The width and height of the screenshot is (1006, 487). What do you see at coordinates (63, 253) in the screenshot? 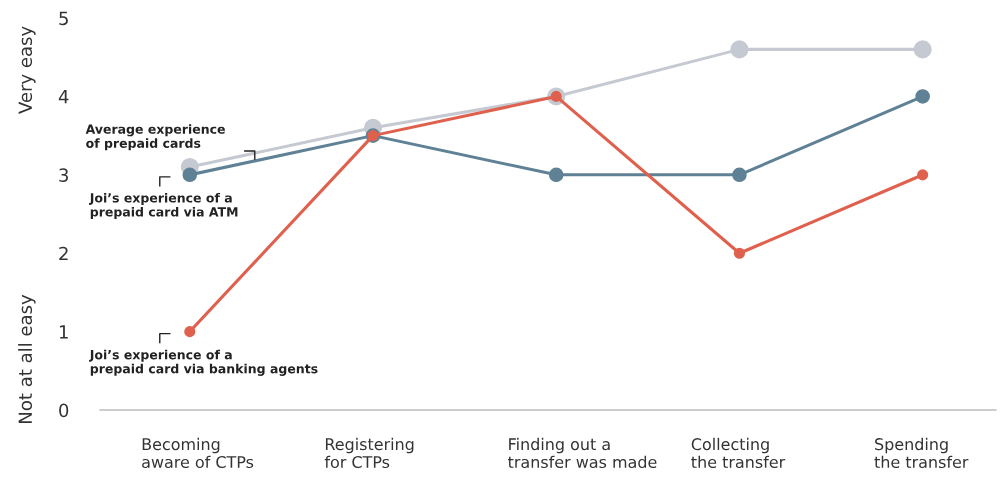
I see `y-tick-label: 2` at bounding box center [63, 253].